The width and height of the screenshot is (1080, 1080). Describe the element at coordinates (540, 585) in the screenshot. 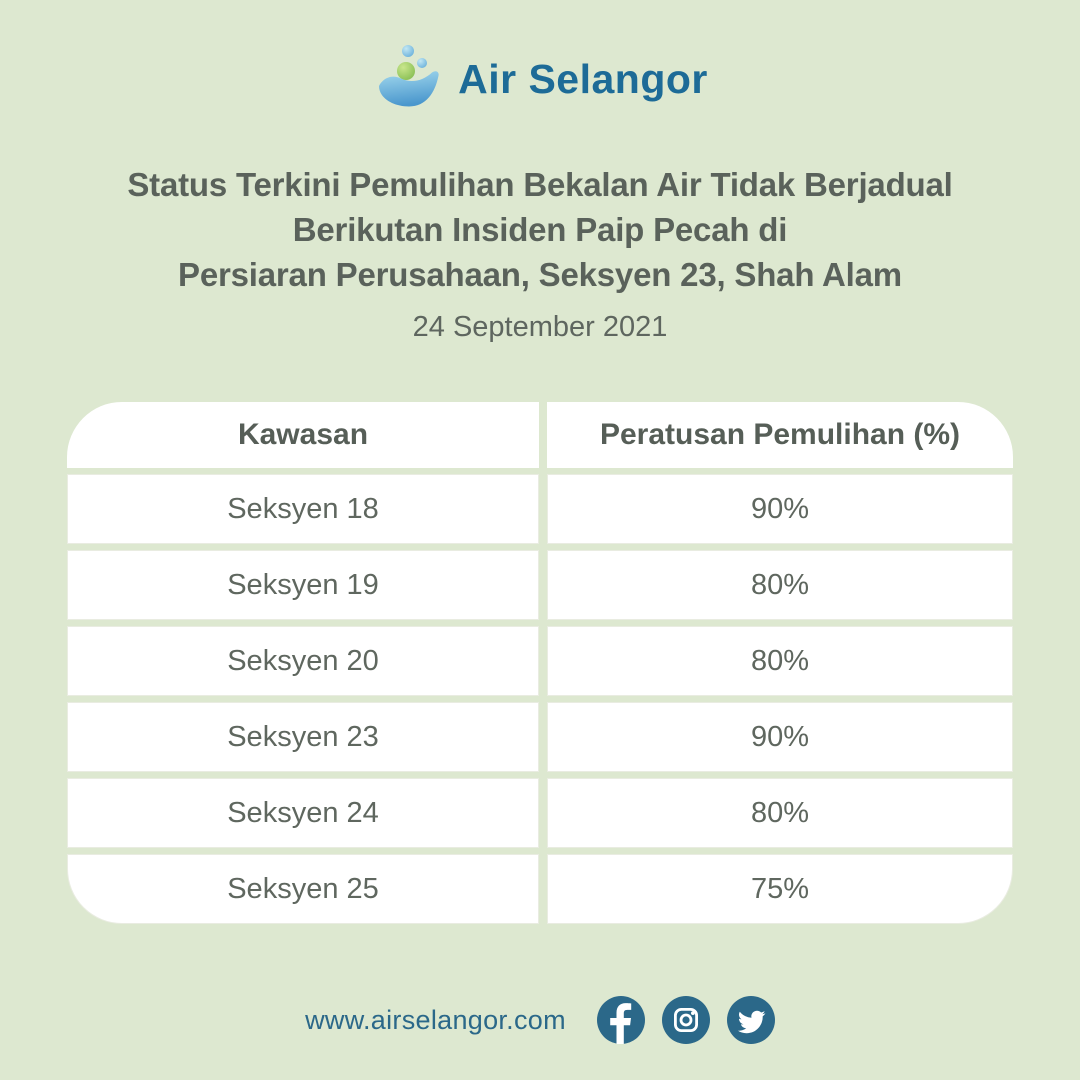

I see `table-row: Seksyen 19 80%` at that location.